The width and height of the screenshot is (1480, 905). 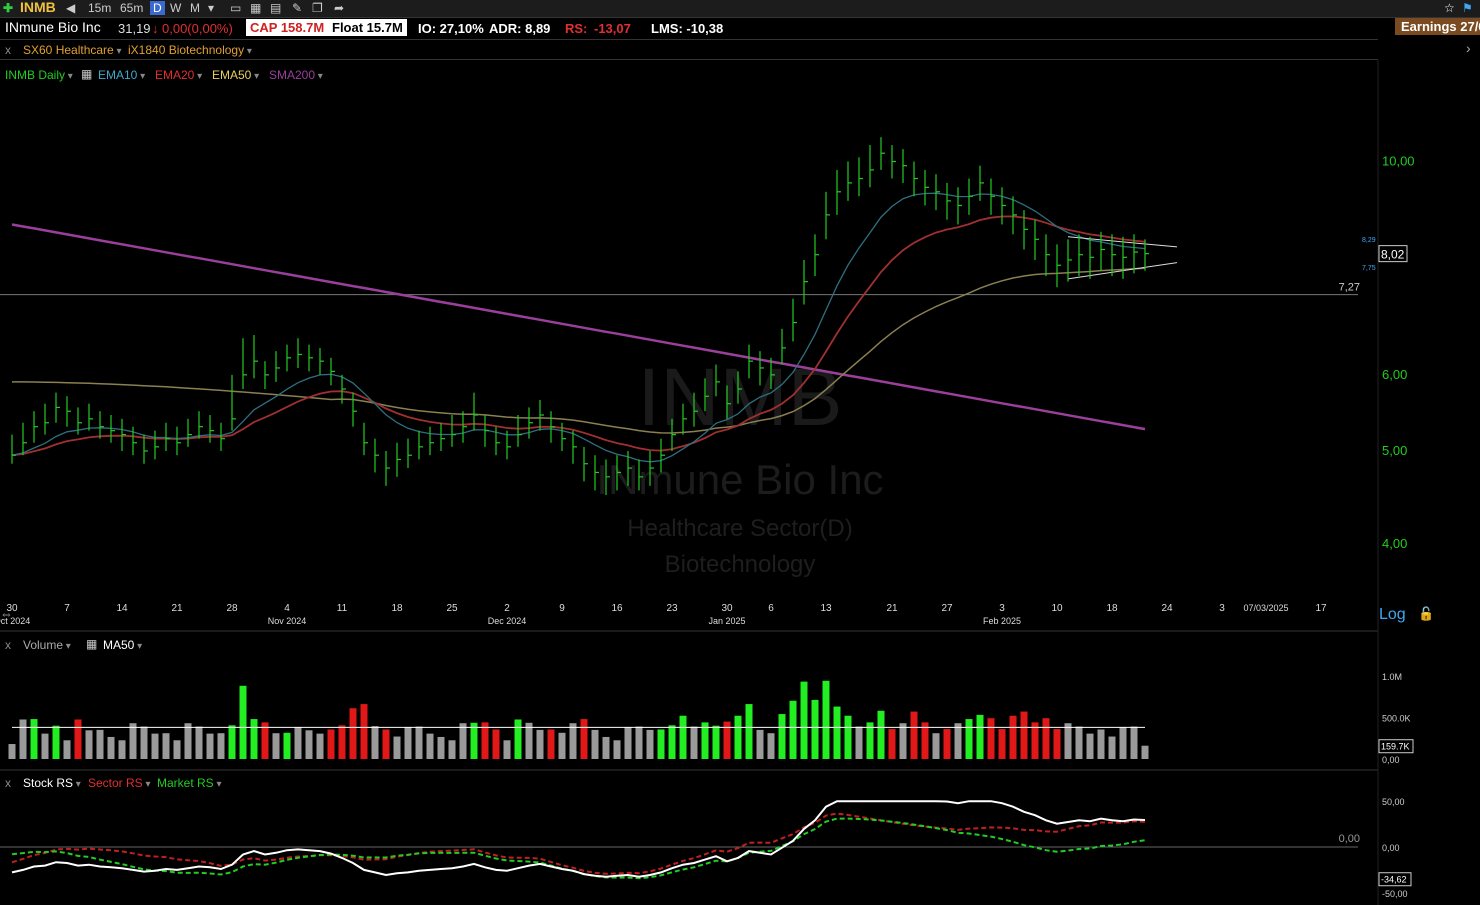 I want to click on legend-ema50: EMA50, so click(x=235, y=75).